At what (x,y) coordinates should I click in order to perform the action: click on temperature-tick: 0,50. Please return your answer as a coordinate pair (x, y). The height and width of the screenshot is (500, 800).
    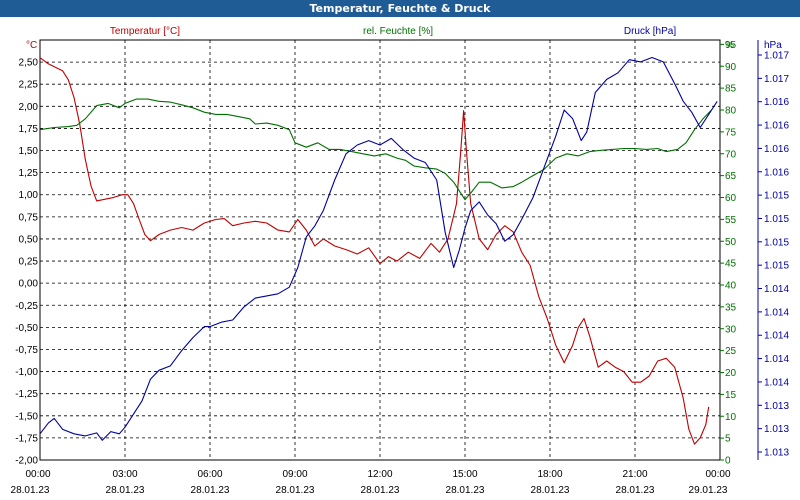
    Looking at the image, I should click on (29, 239).